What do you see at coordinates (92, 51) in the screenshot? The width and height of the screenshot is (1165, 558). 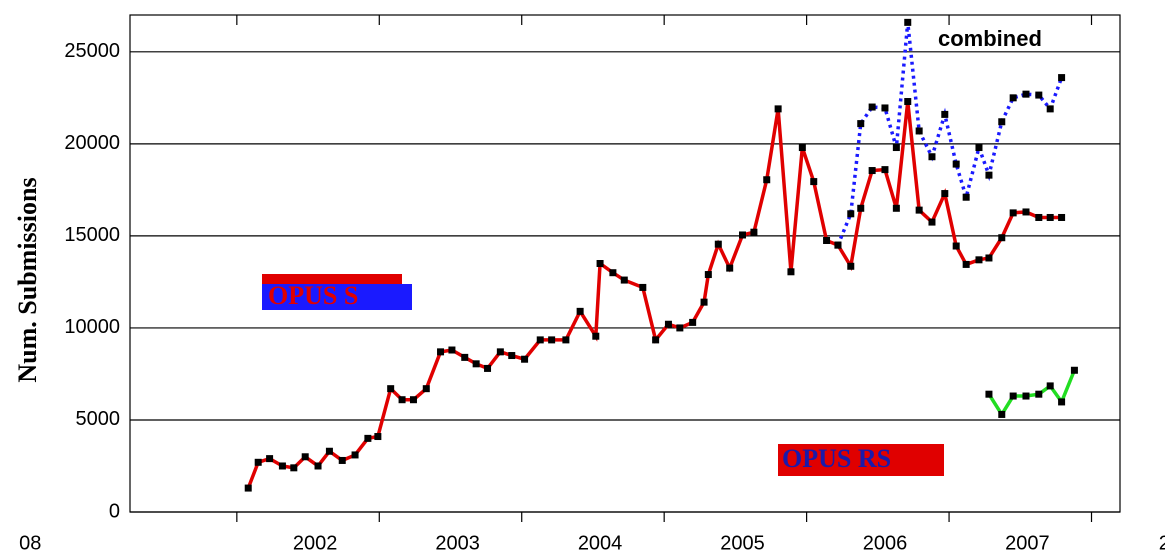 I see `y-tick-label: 25000` at bounding box center [92, 51].